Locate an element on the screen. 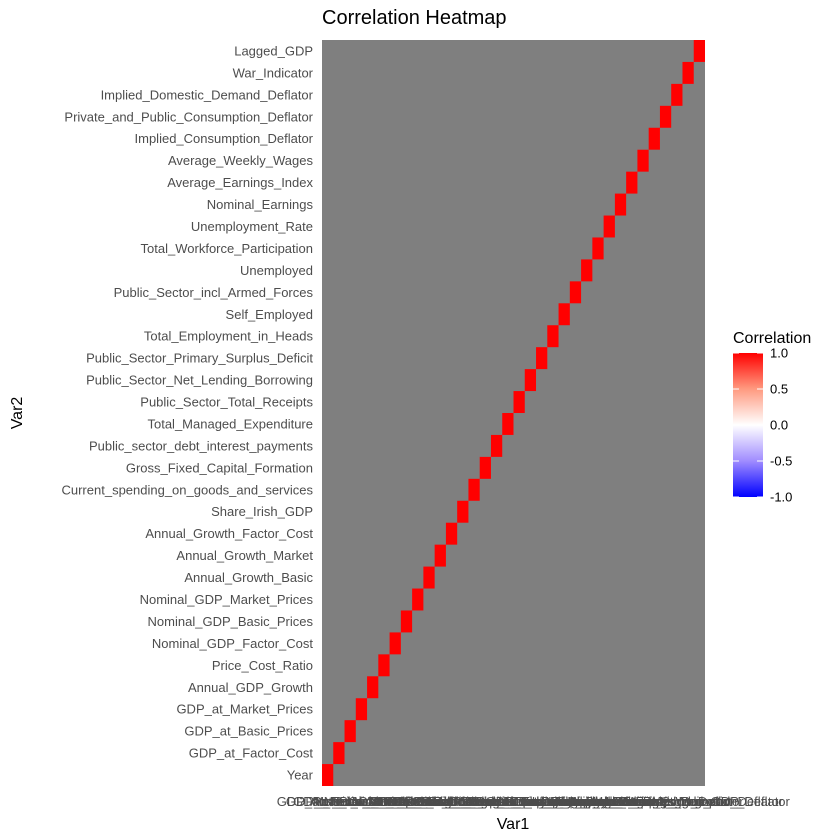 The width and height of the screenshot is (840, 840). legend: Correlation 1.0 0.5 0.0 -0.5 -1.0 is located at coordinates (772, 417).